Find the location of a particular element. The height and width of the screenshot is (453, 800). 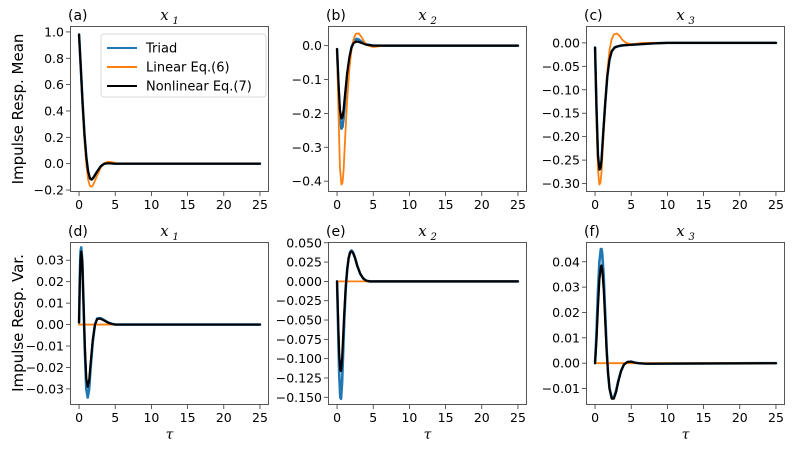

y-tick-label: 0.03 is located at coordinates (50, 260).